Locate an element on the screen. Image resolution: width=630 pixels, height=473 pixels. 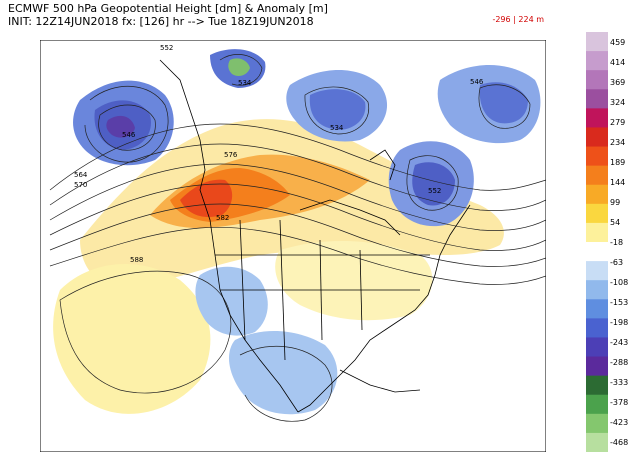
colorbar-label: -63 is located at coordinates (617, 262).